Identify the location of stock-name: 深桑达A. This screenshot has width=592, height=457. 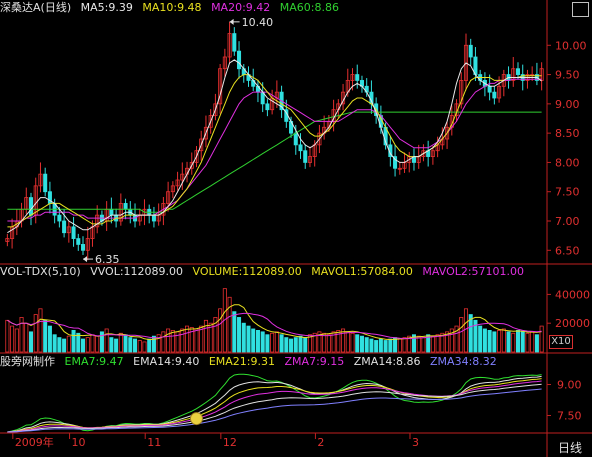
(20, 7).